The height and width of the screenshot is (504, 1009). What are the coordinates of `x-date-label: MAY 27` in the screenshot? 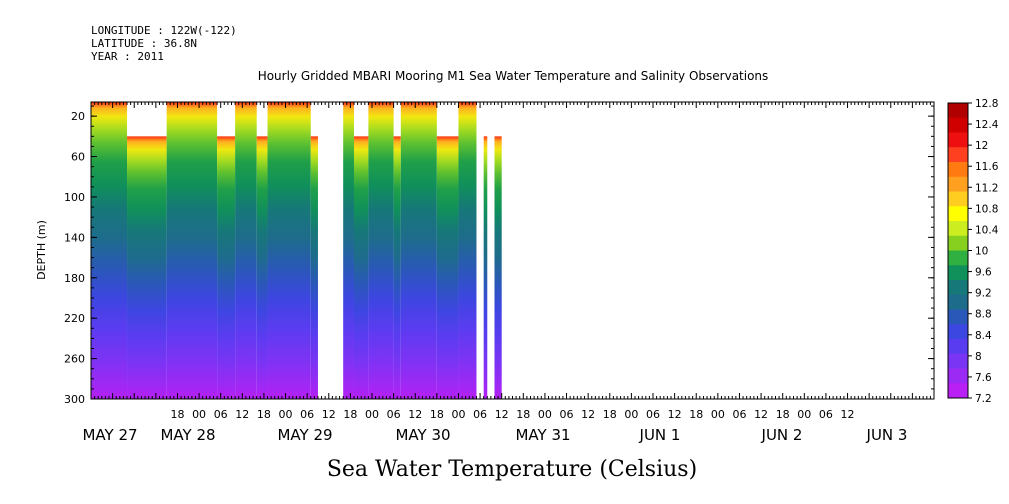 It's located at (109, 435).